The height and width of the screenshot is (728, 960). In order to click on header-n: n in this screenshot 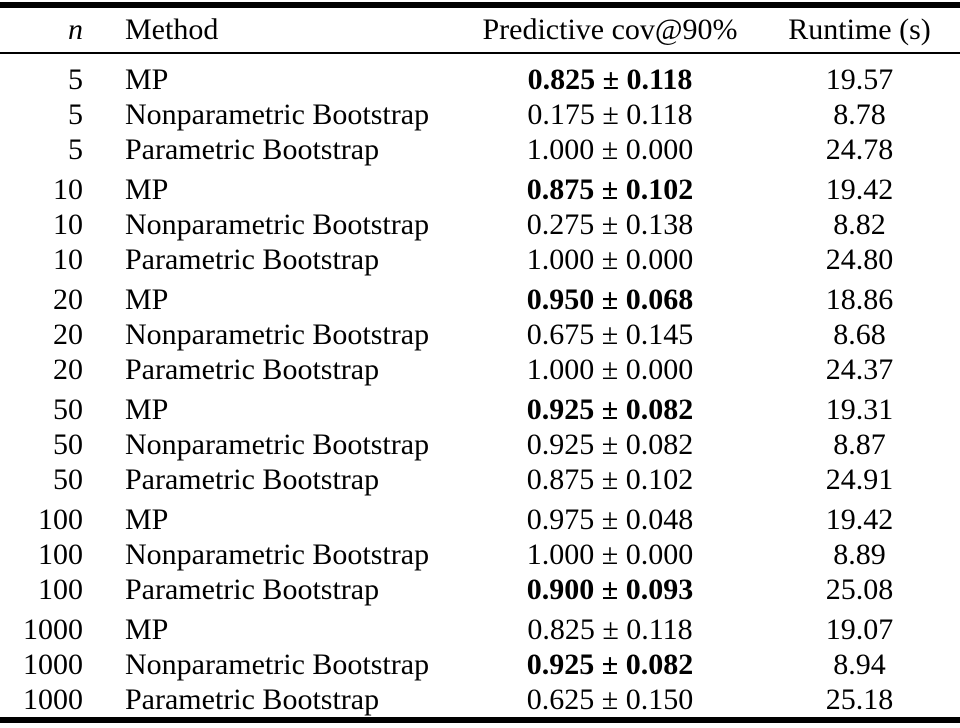, I will do `click(75, 29)`.